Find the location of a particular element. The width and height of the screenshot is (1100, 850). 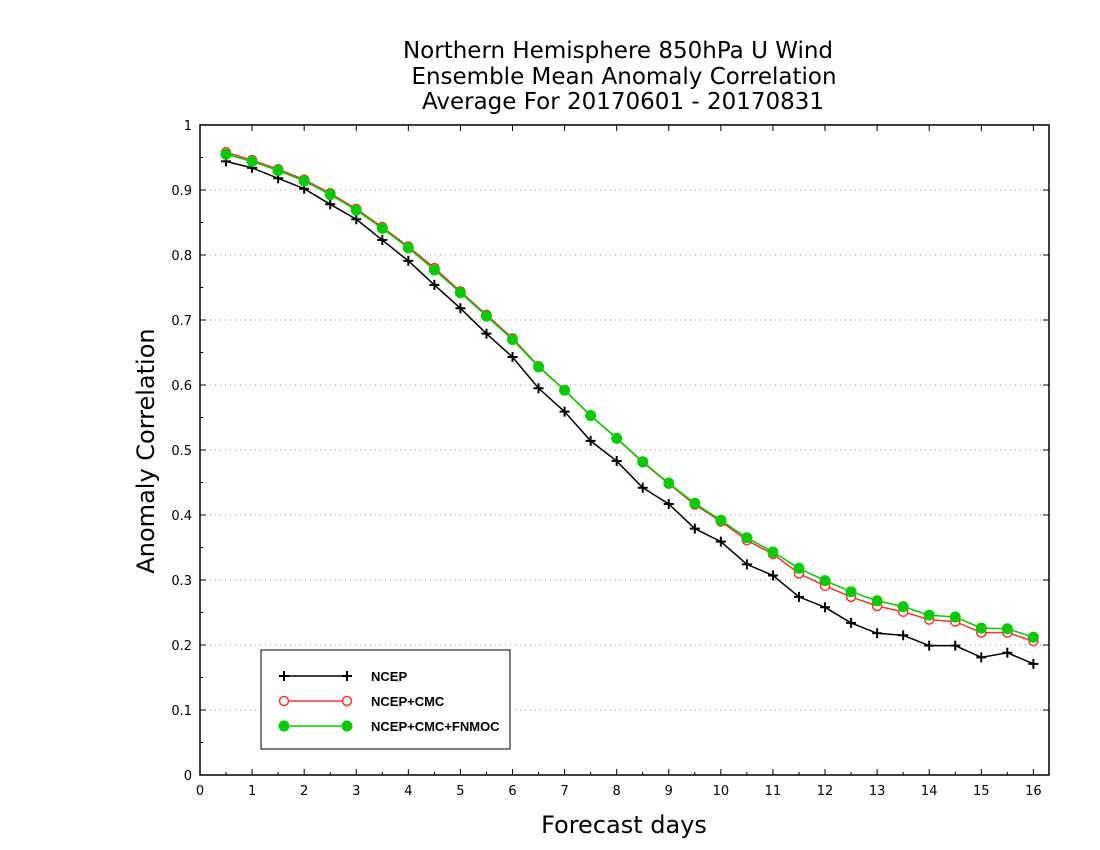

x-tick-label: 6 is located at coordinates (512, 791).